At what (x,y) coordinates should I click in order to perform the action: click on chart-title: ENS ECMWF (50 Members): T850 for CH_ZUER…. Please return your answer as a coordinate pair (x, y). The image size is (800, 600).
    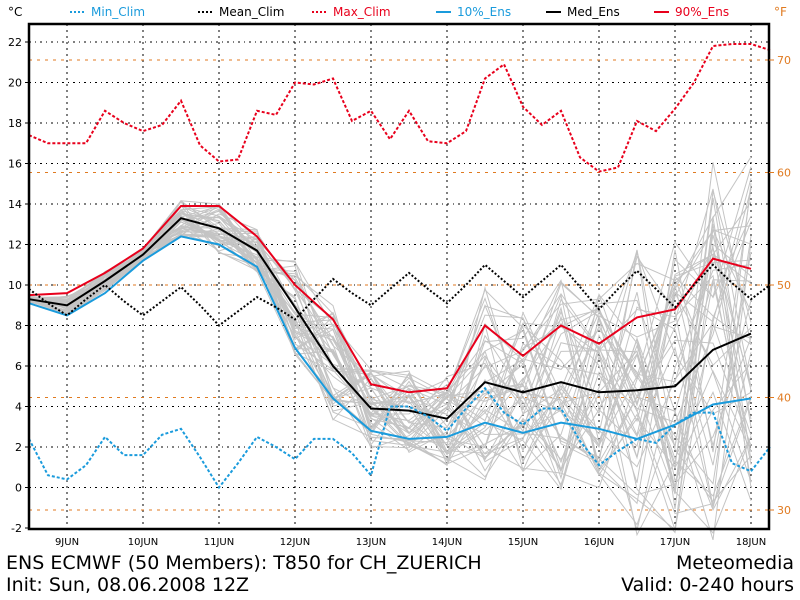
    Looking at the image, I should click on (244, 563).